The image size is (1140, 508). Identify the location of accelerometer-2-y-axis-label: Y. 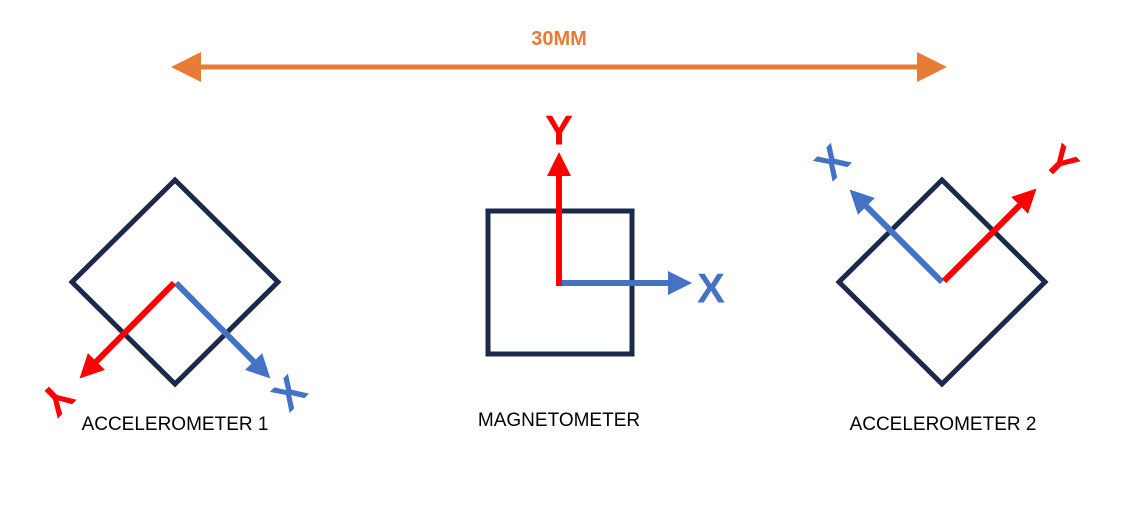
(1060, 161).